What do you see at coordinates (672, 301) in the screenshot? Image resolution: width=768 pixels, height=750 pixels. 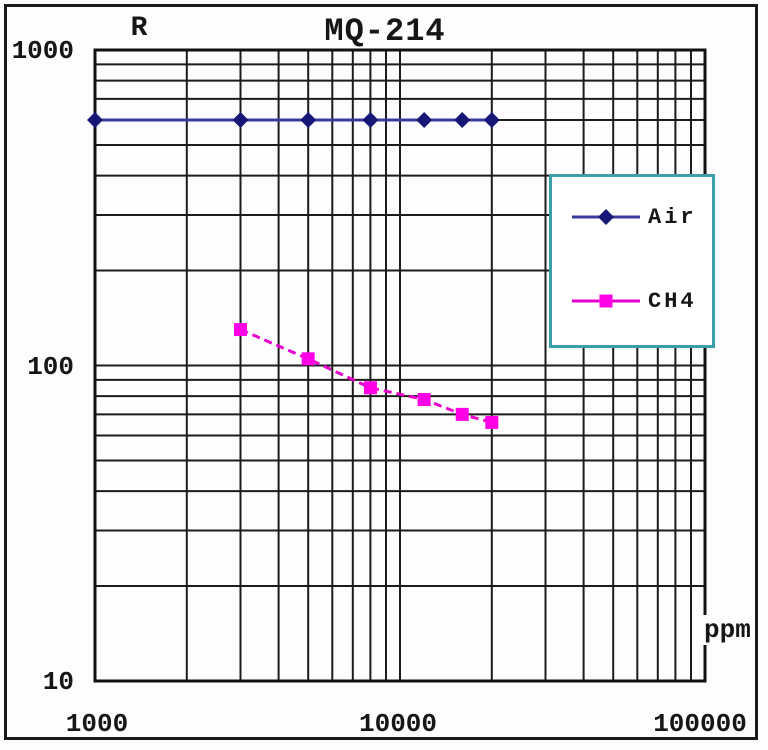 I see `legend-label-ch4: CH4` at bounding box center [672, 301].